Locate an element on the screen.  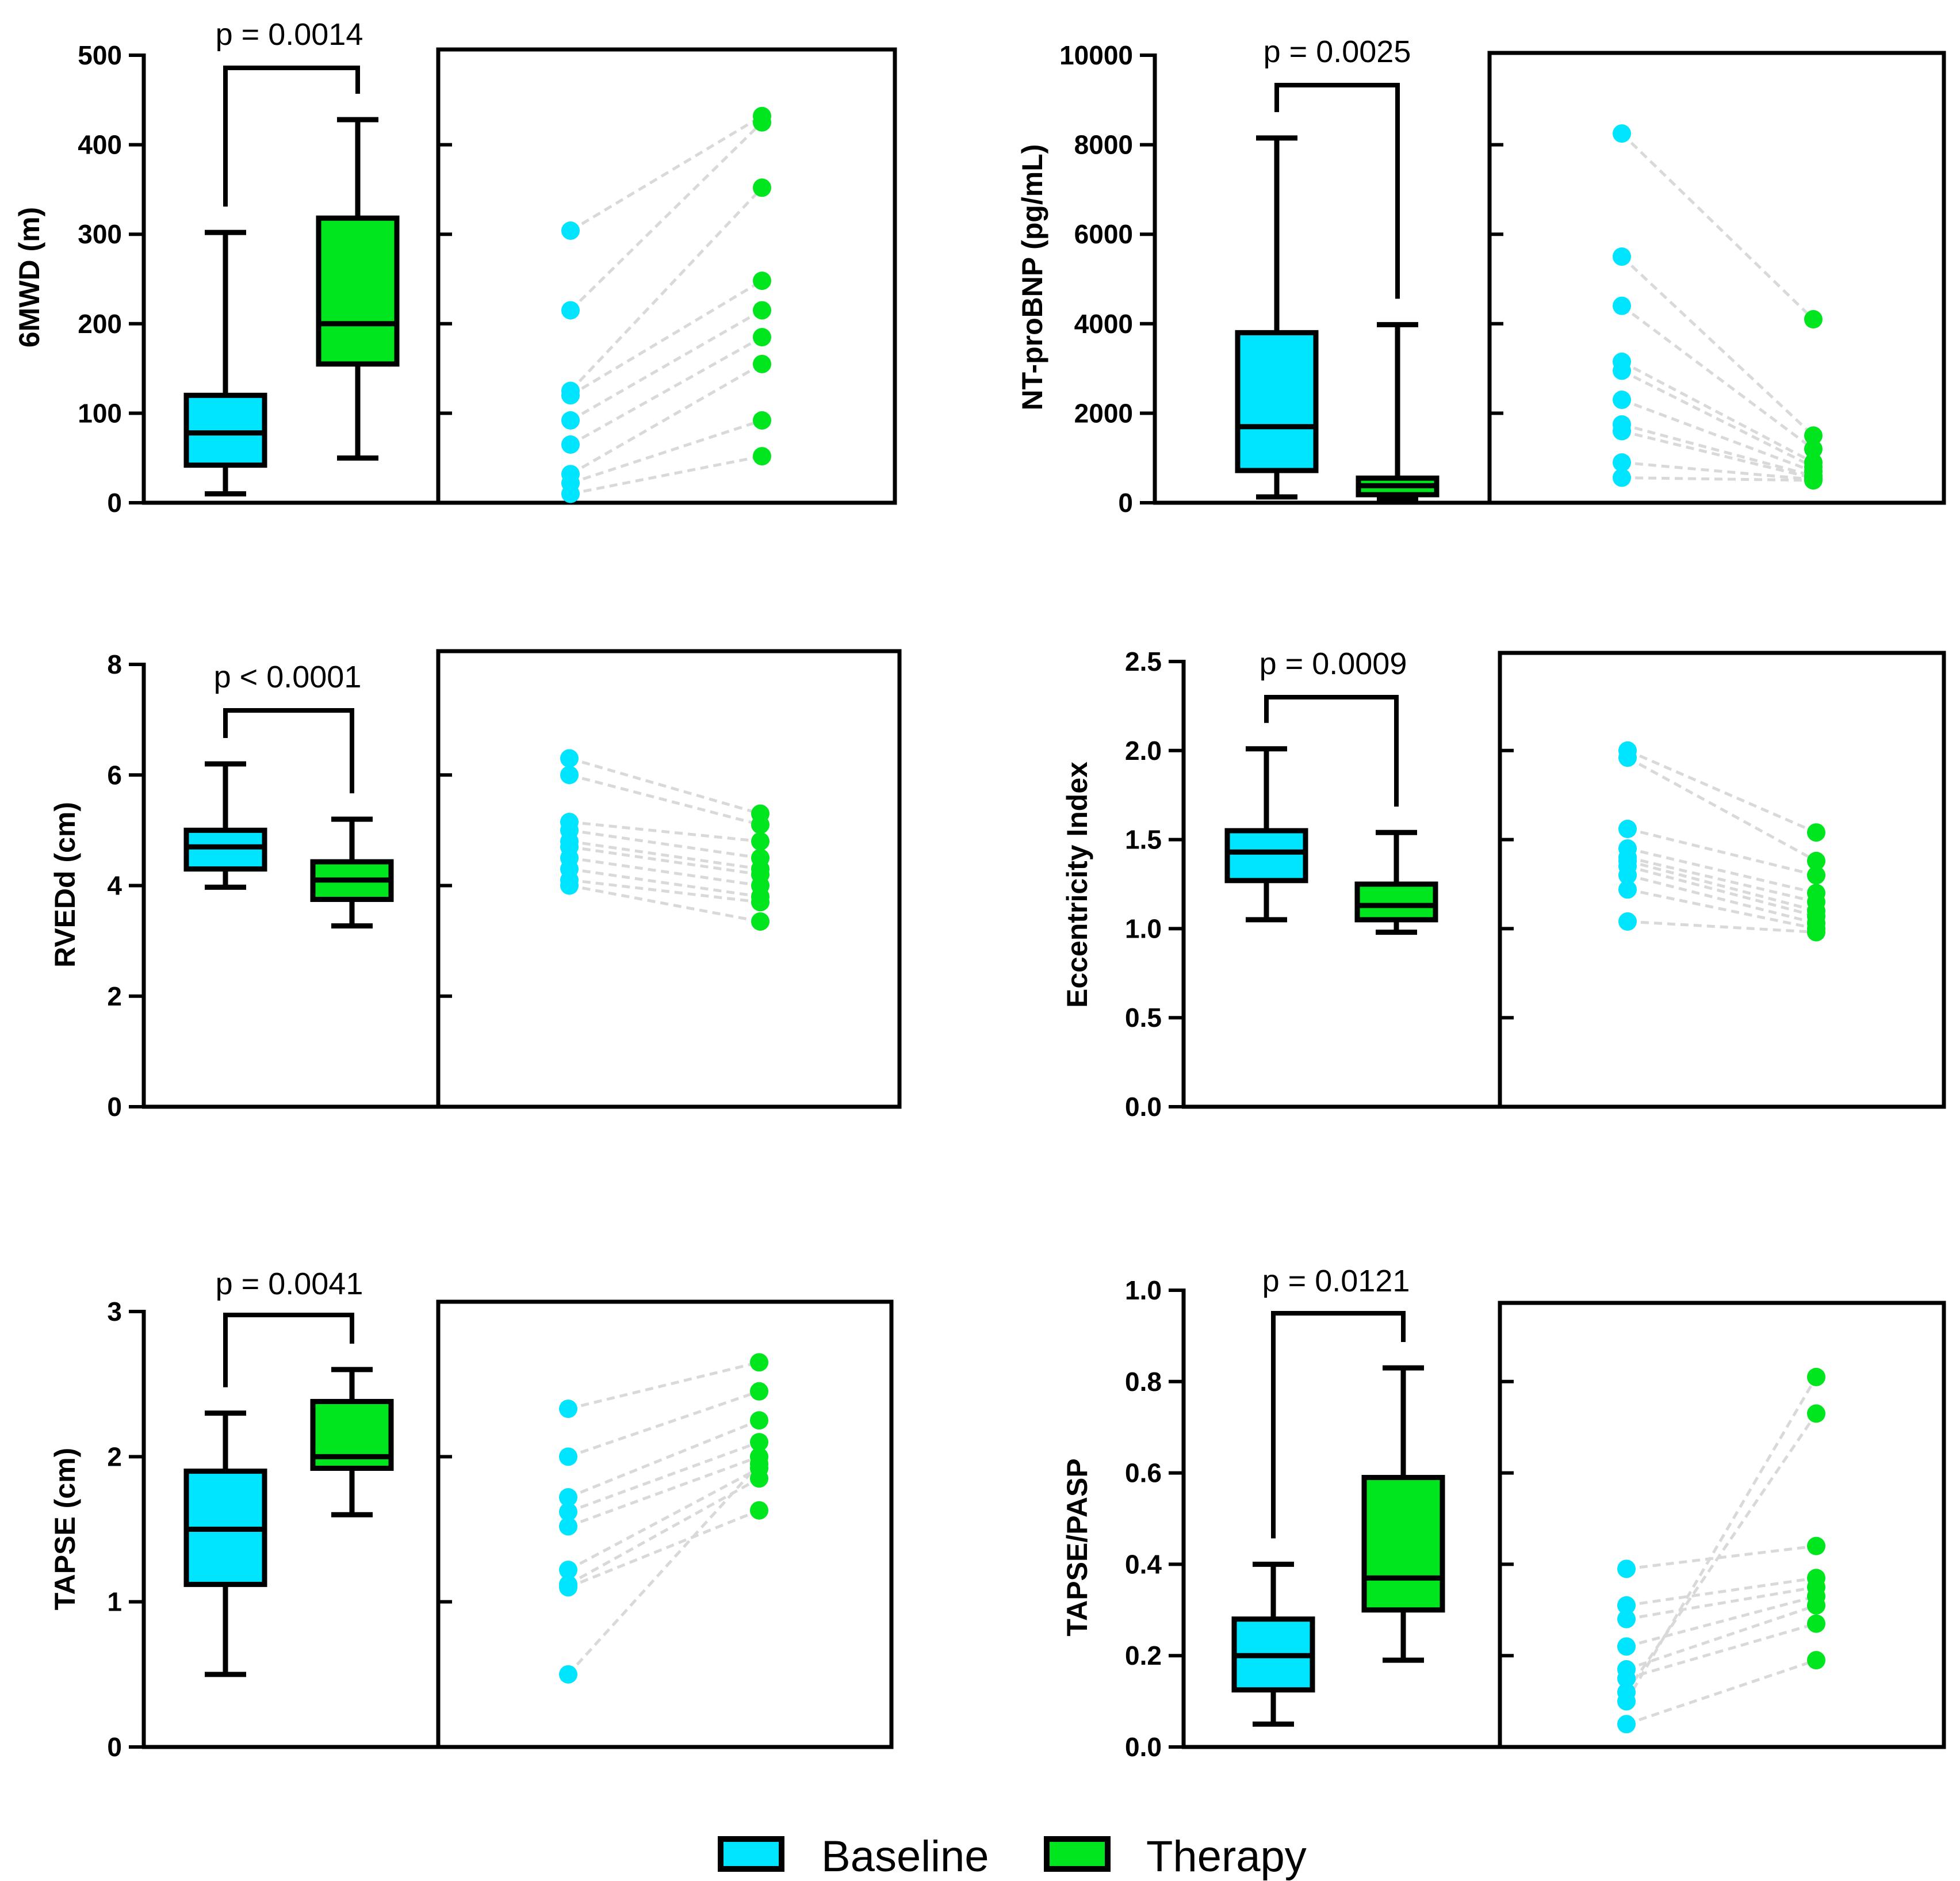
chart-marks: 0.0 0.2 0.4 0.6 0.8 1.0 is located at coordinates (1535, 1518).